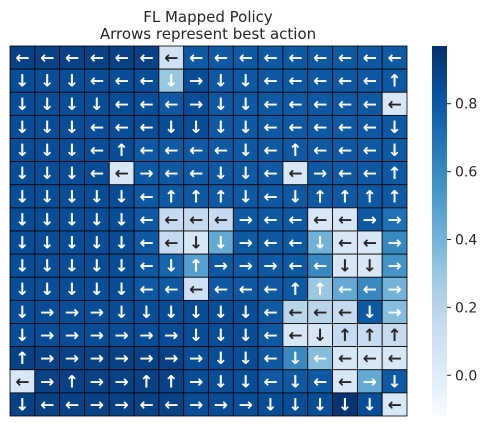  Describe the element at coordinates (466, 308) in the screenshot. I see `colorbar-tick-label: 0.2` at that location.